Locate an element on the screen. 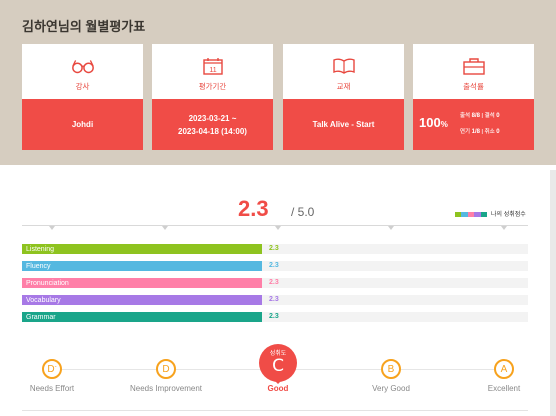 Image resolution: width=556 pixels, height=416 pixels. skill-bar-vocabulary: Vocabulary 2.3 is located at coordinates (275, 300).